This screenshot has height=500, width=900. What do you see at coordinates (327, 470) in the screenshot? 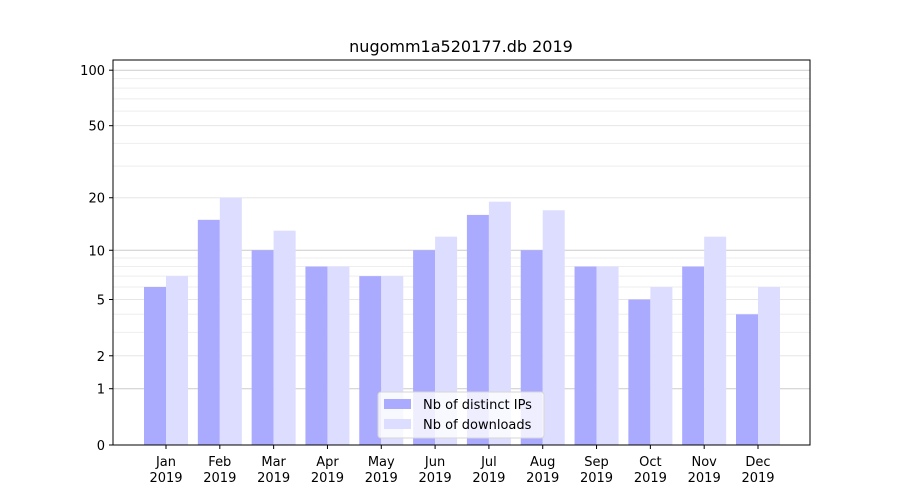
I see `x-tick-label: Apr 2019` at bounding box center [327, 470].